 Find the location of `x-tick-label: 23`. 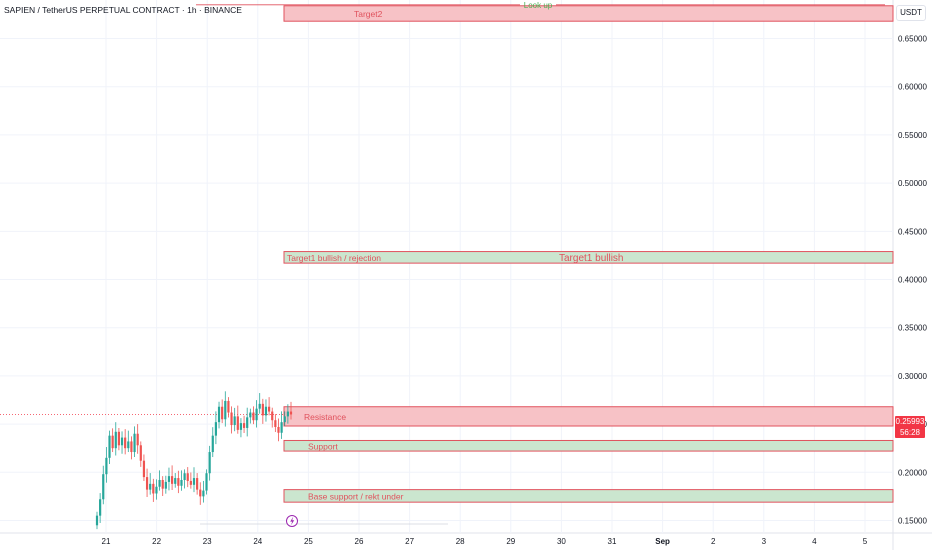

x-tick-label: 23 is located at coordinates (207, 541).